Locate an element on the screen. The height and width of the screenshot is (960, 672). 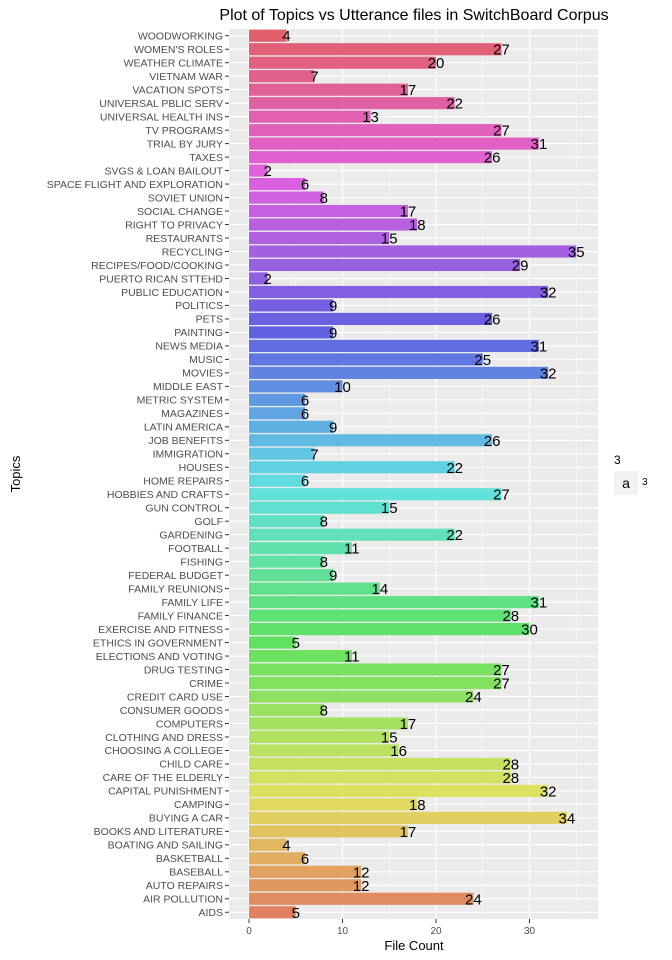
y-tick-label: EXERCISE AND FITNESS is located at coordinates (160, 630).